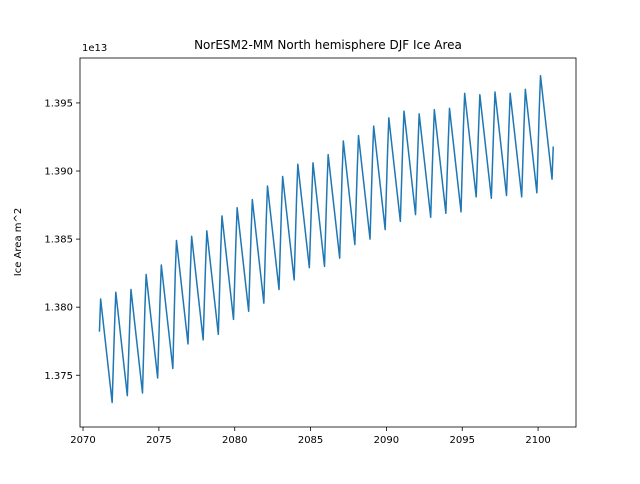 This screenshot has width=640, height=484. I want to click on x-tick-label: 2090, so click(386, 440).